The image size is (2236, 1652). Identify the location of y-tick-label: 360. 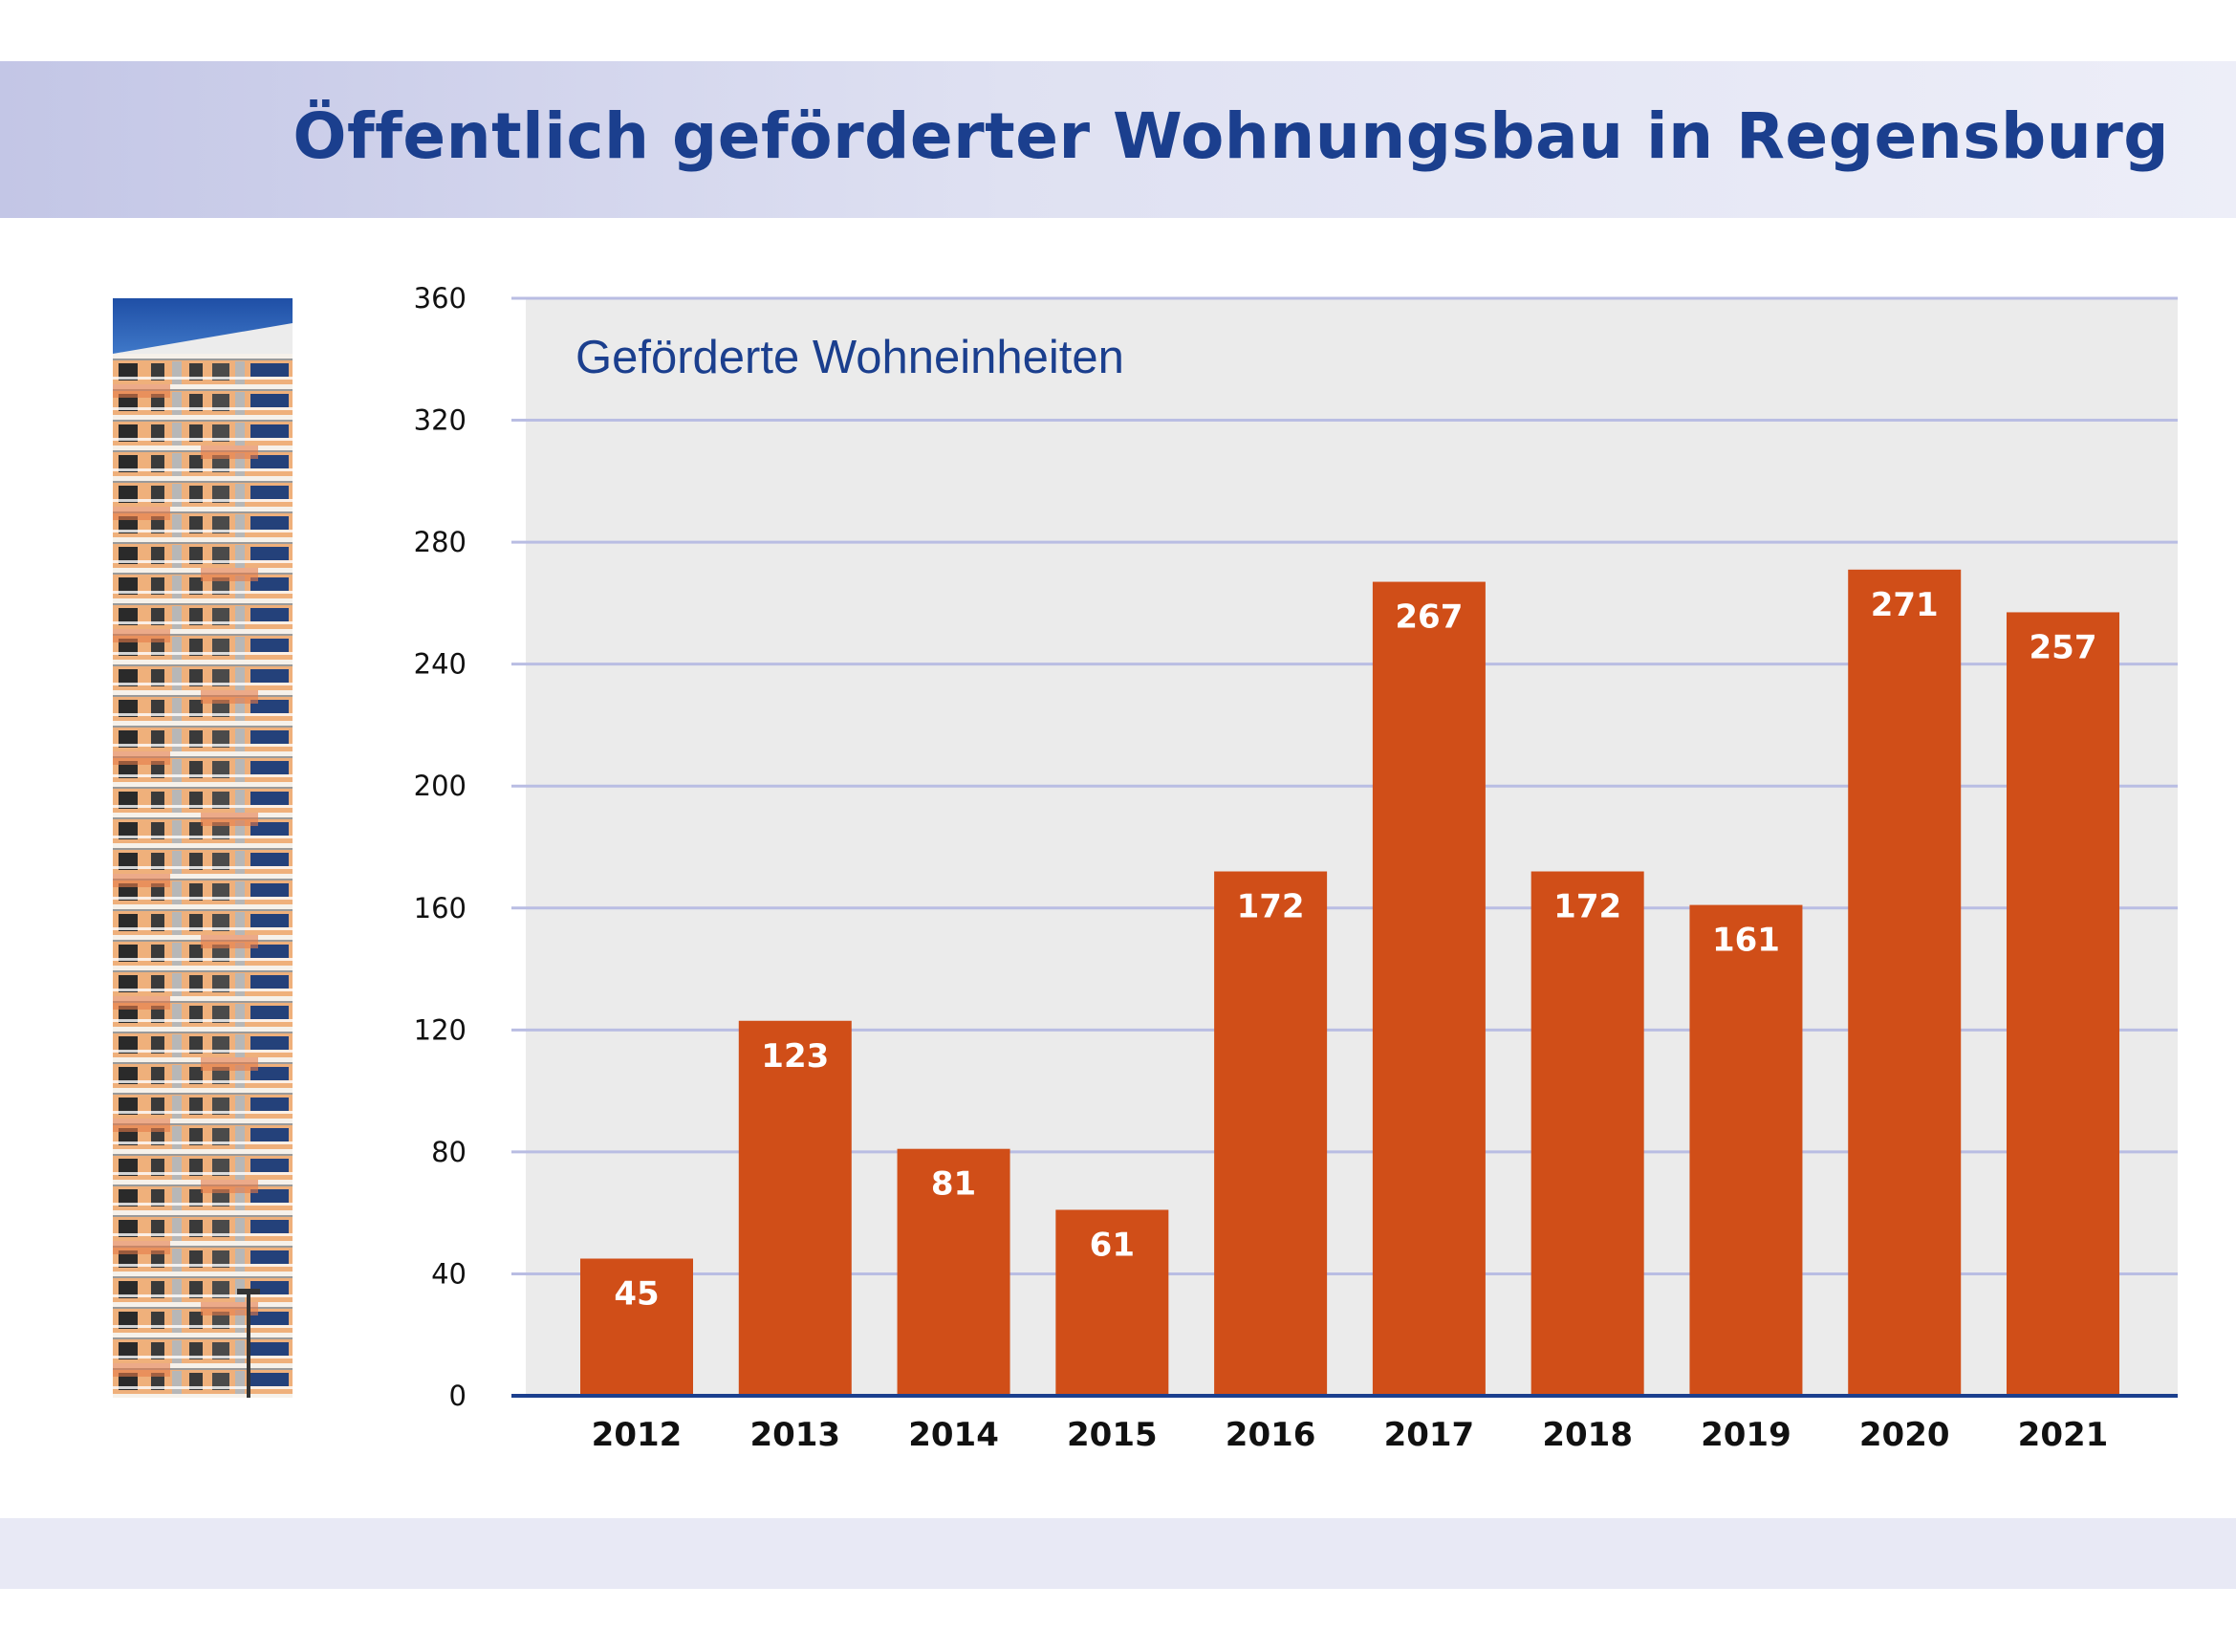
(440, 298).